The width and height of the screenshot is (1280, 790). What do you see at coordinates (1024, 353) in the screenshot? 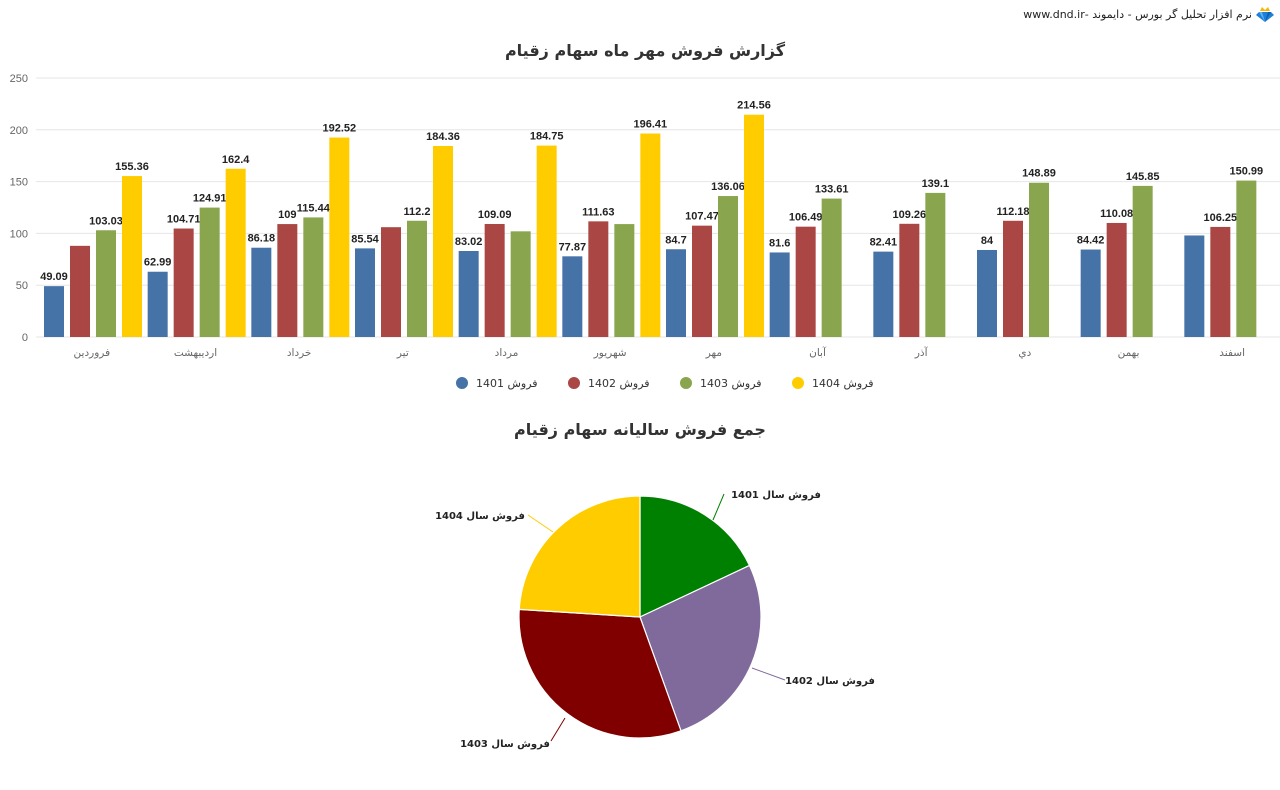
I see `x-category-label: دي` at bounding box center [1024, 353].